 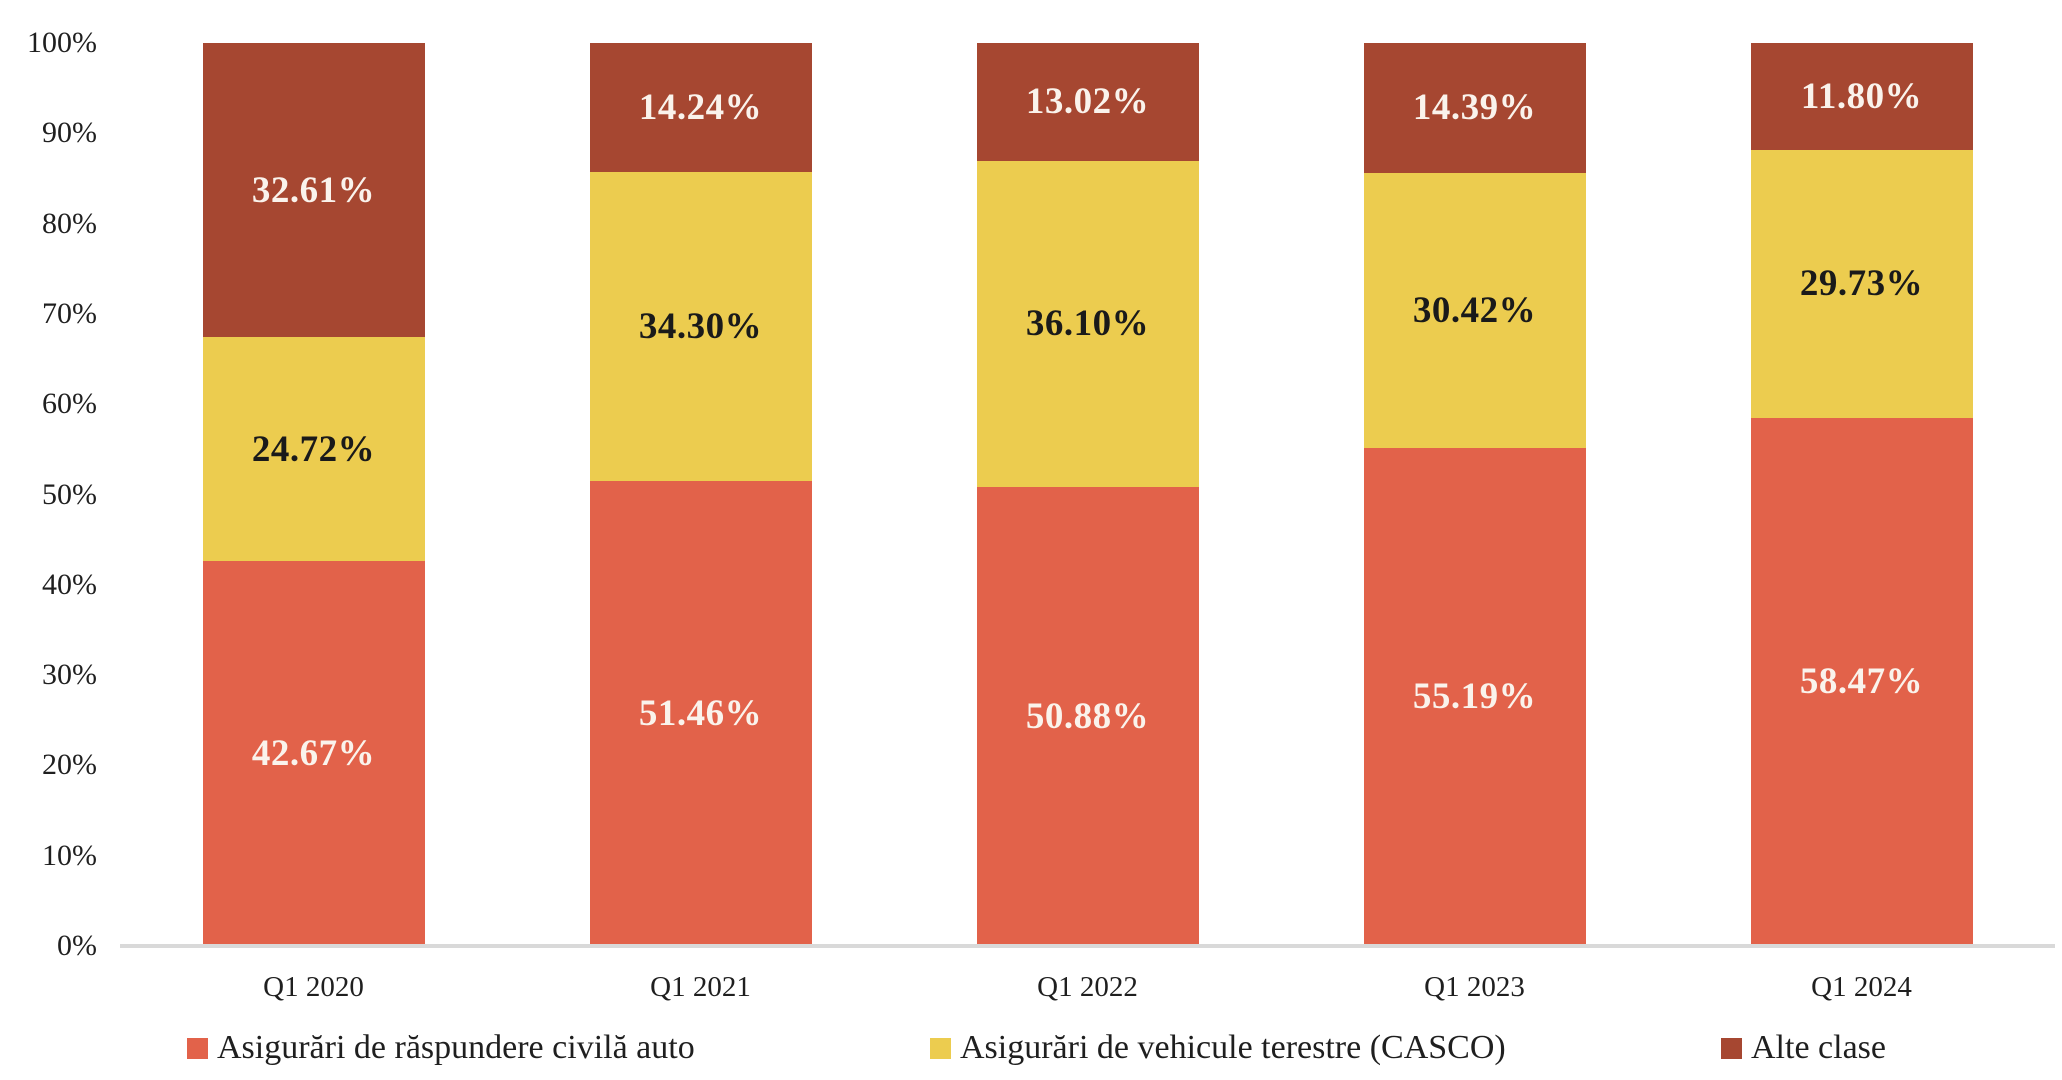 I want to click on bar-q1-2024: 11.80% 29.73% 58.47%, so click(x=1861, y=494).